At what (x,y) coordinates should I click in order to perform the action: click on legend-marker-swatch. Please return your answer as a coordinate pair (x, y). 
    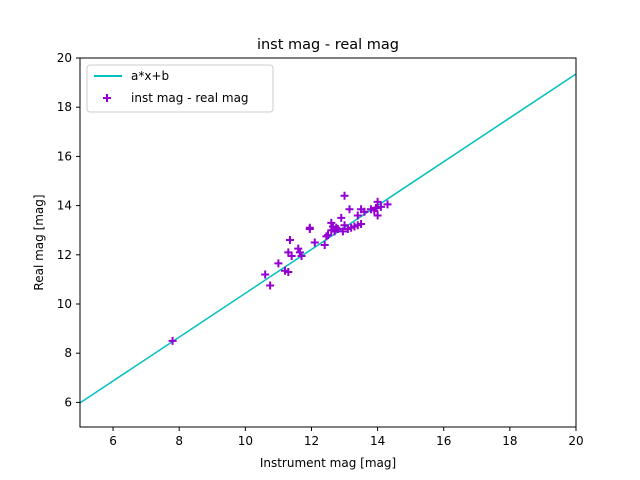
    Looking at the image, I should click on (107, 98).